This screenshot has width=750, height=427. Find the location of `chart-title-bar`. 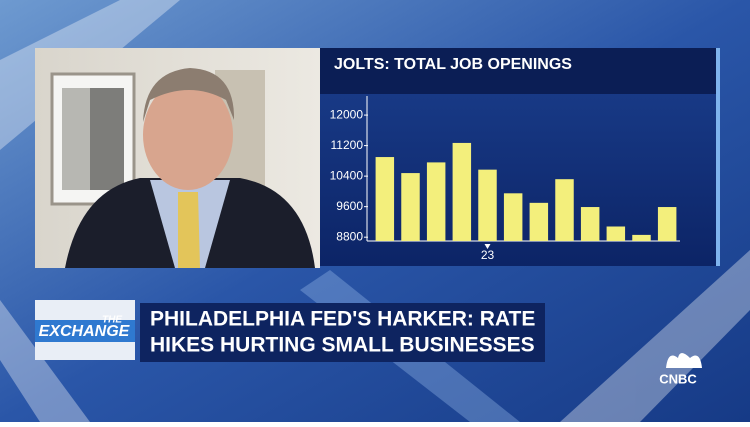

chart-title-bar is located at coordinates (520, 71).